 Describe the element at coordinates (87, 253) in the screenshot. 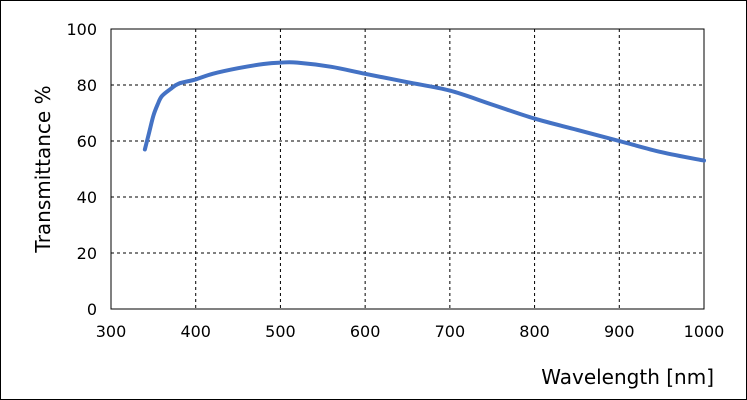

I see `y-tick-label-20: 20` at that location.